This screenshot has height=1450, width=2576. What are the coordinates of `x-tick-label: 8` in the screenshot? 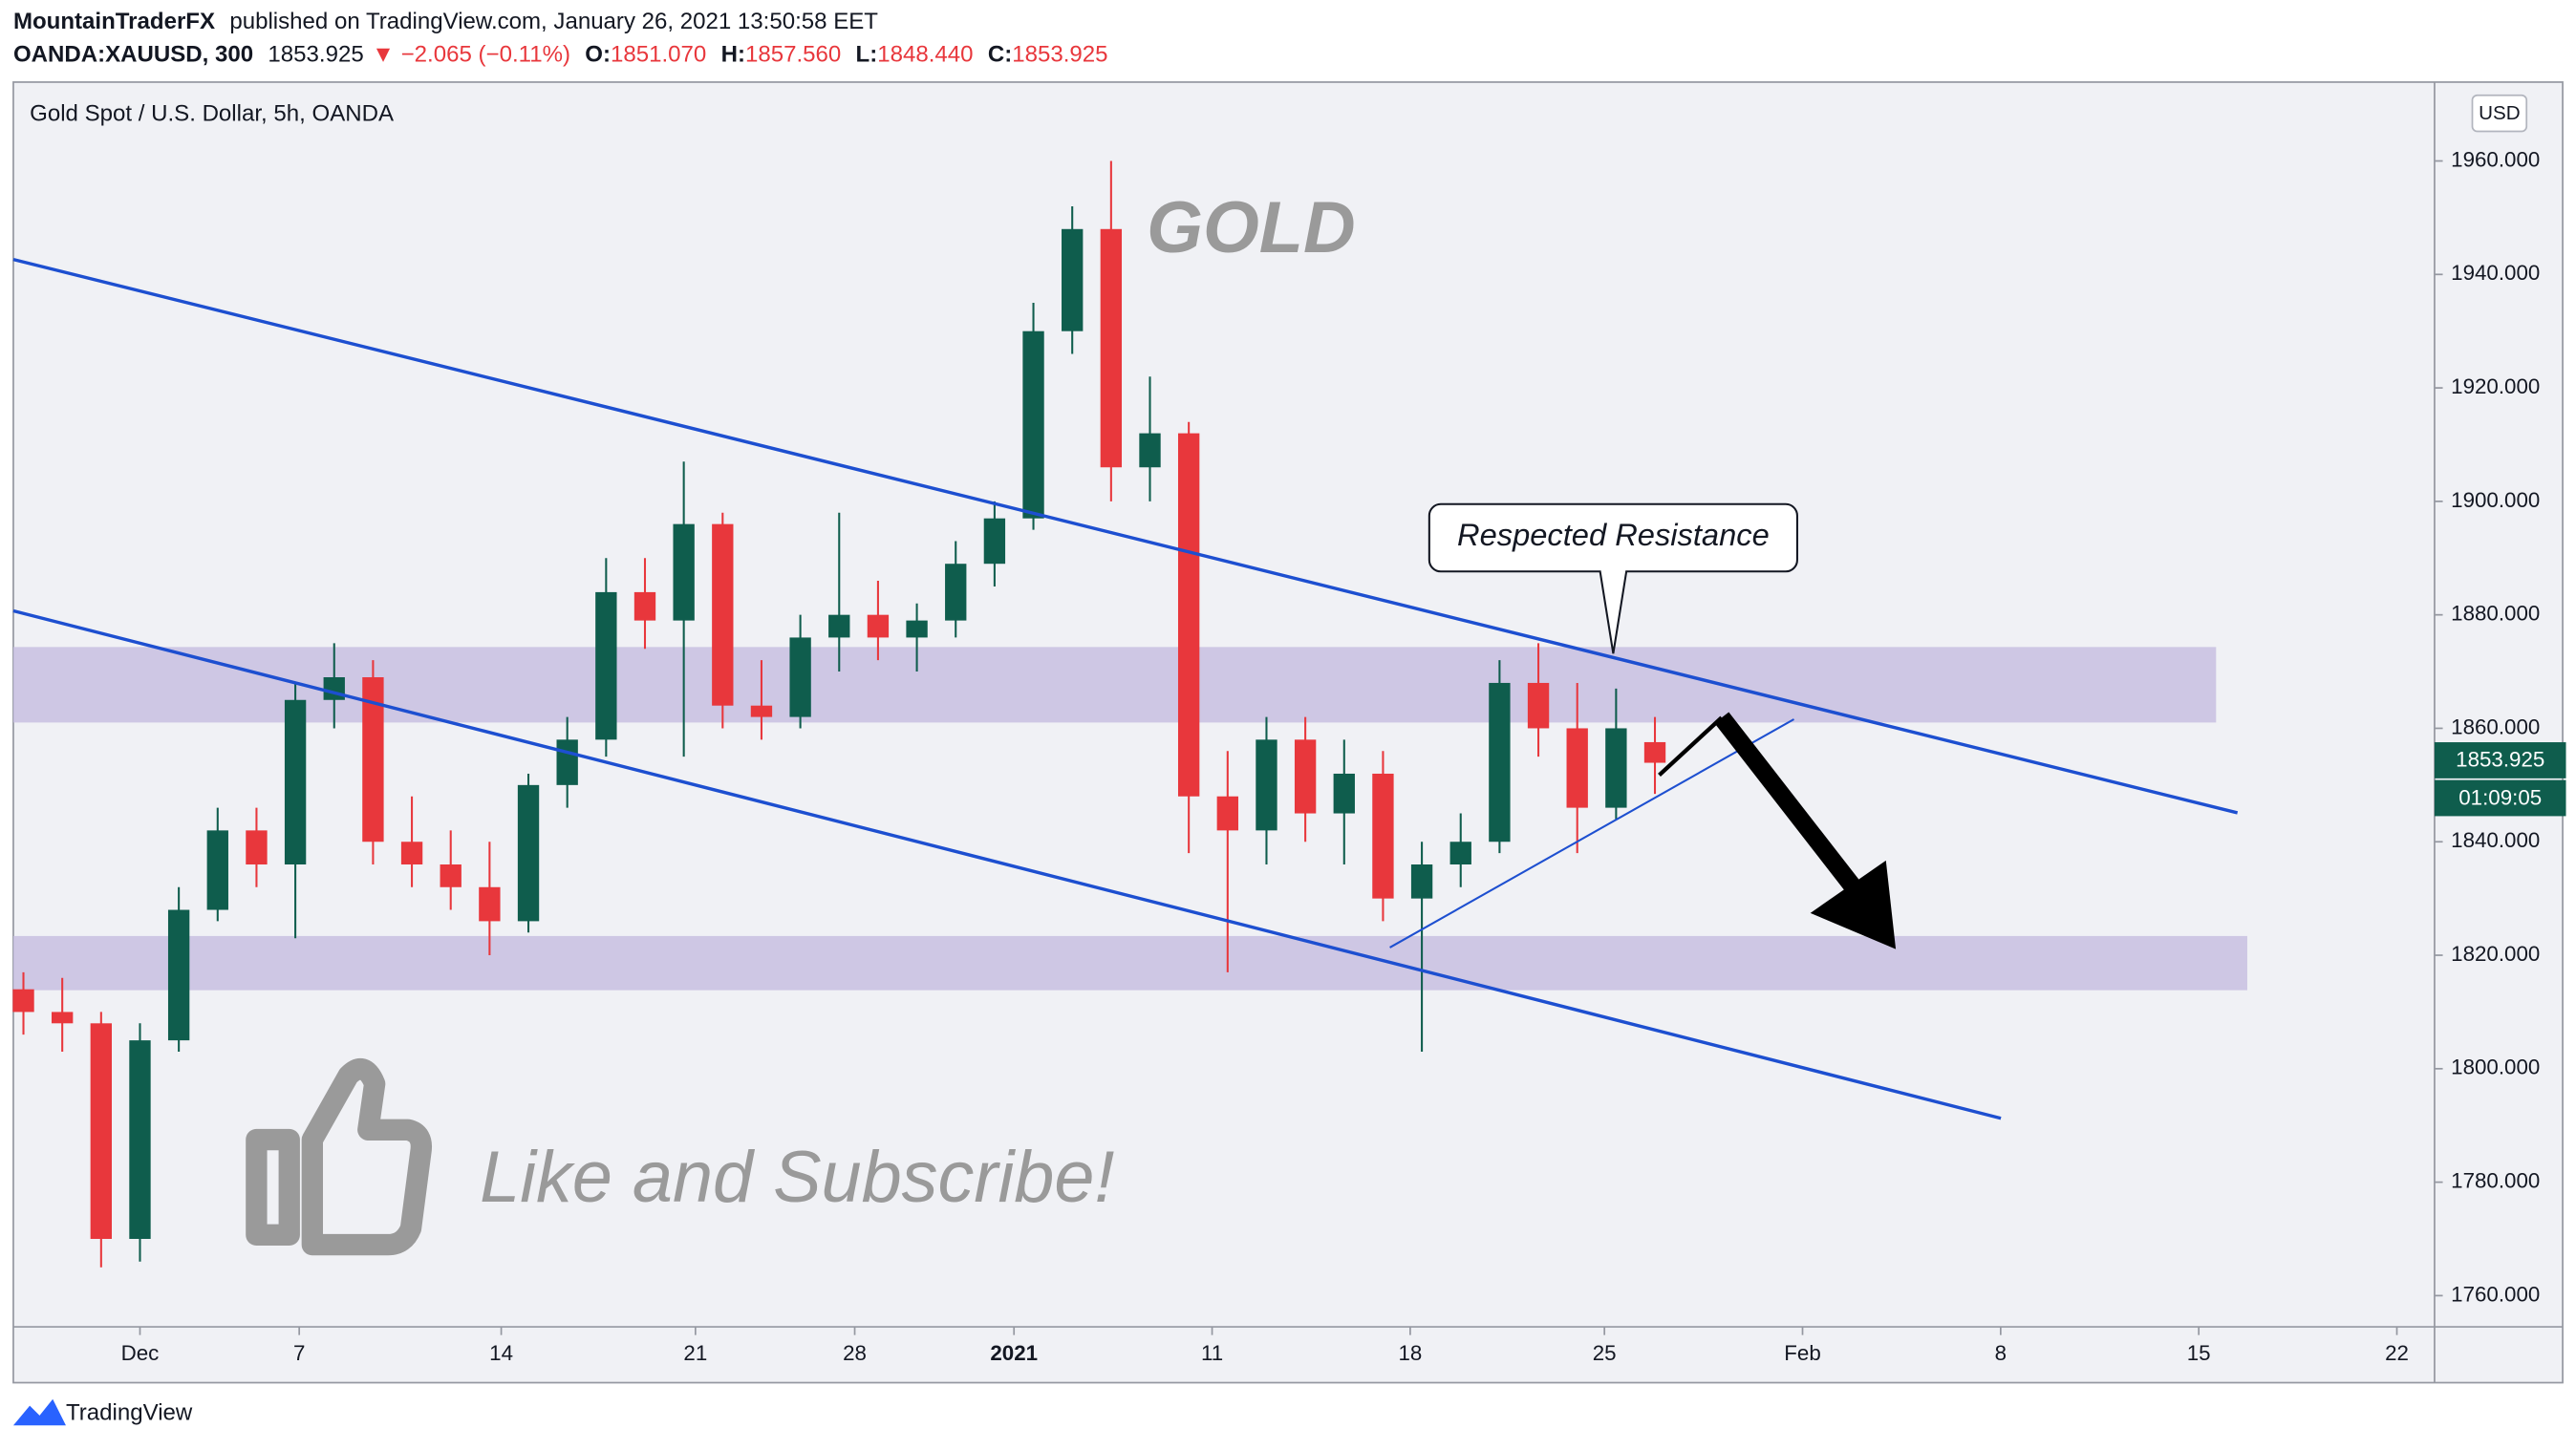 It's located at (2001, 1353).